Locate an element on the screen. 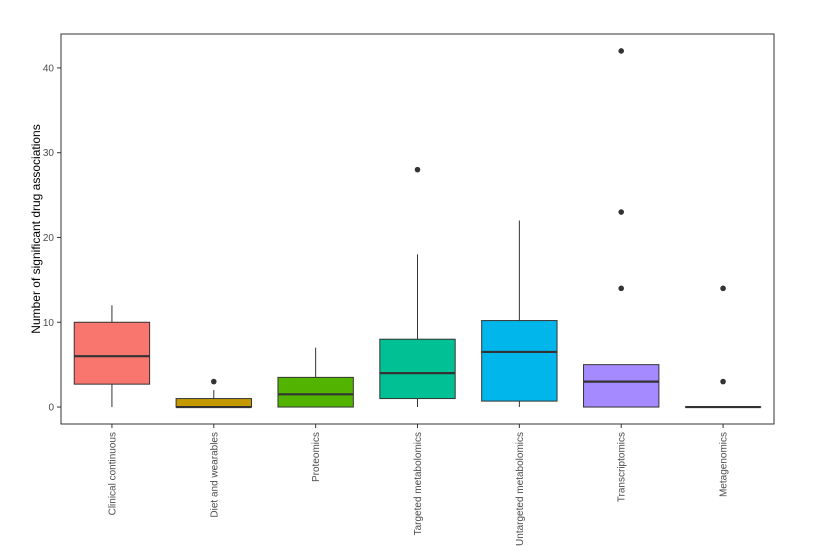 The width and height of the screenshot is (832, 558). y-tick-label: 0 is located at coordinates (51, 408).